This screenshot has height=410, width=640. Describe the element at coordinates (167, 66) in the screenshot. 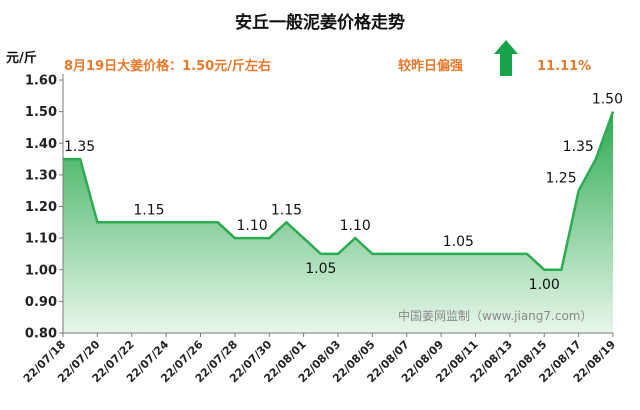

I see `price-note: 8月19日大姜价格：1.50元/斤左右` at that location.